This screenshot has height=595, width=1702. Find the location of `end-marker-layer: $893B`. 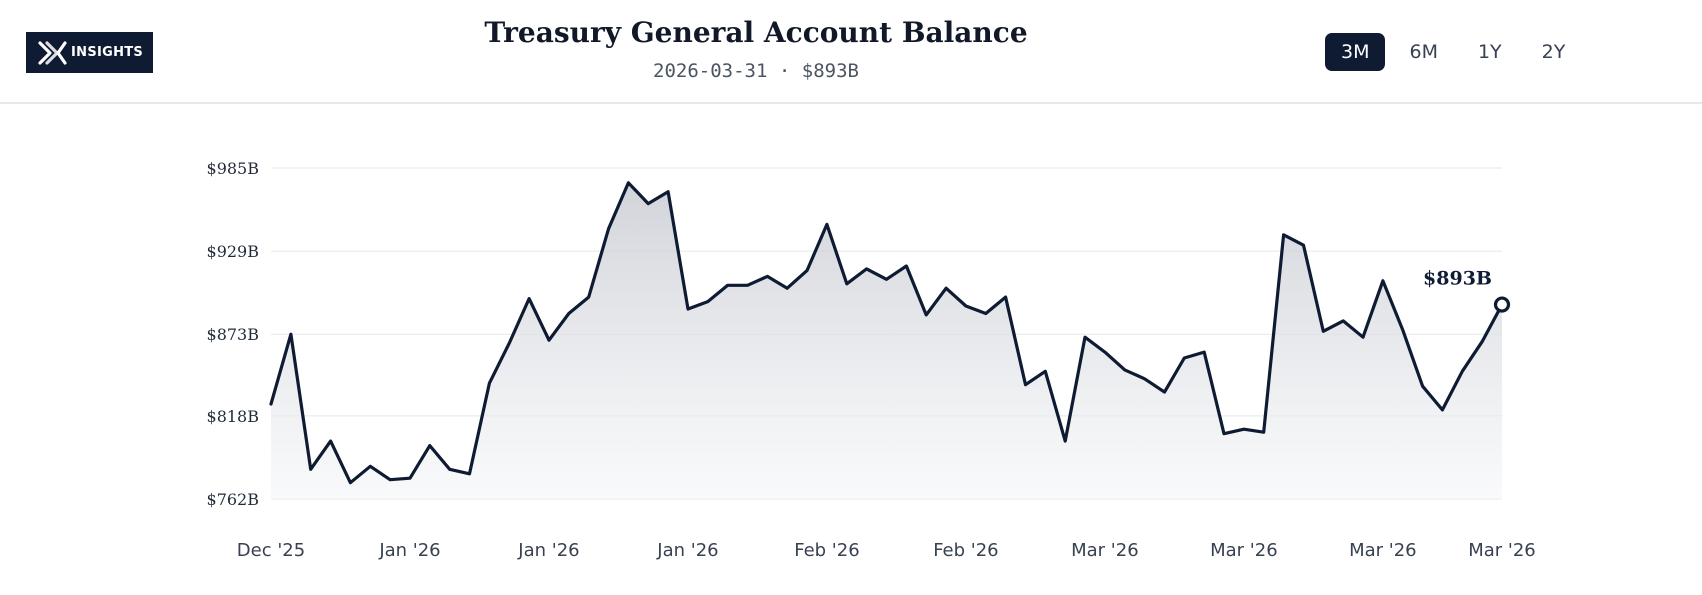

end-marker-layer: $893B is located at coordinates (1467, 290).